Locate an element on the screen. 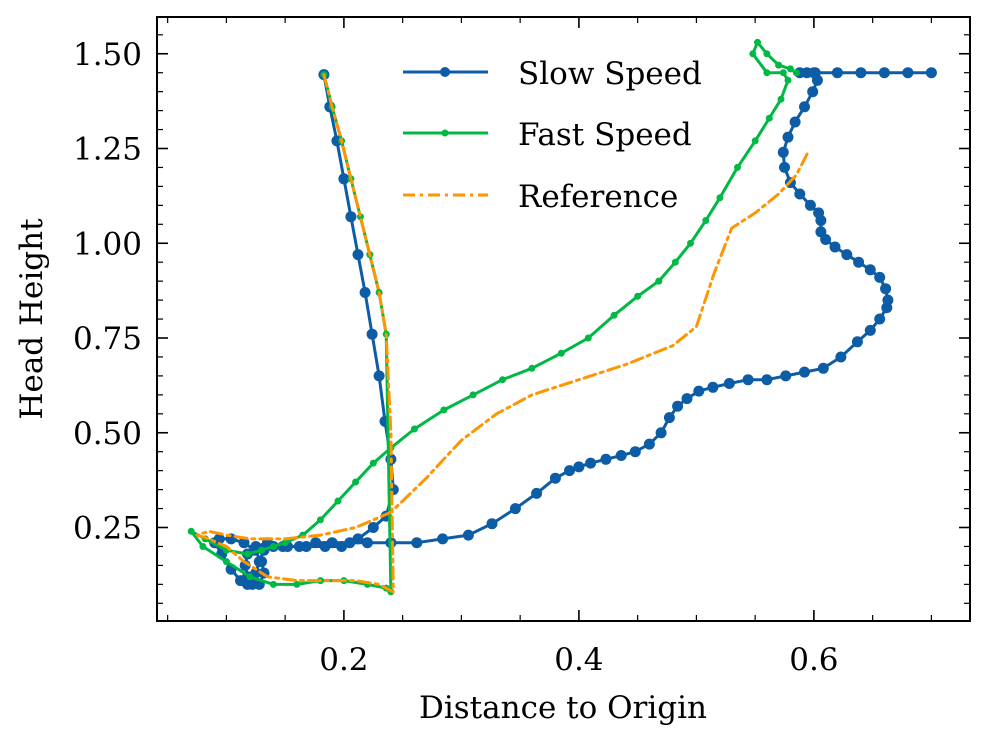 The height and width of the screenshot is (741, 985). legend-marker-slow-speed is located at coordinates (445, 72).